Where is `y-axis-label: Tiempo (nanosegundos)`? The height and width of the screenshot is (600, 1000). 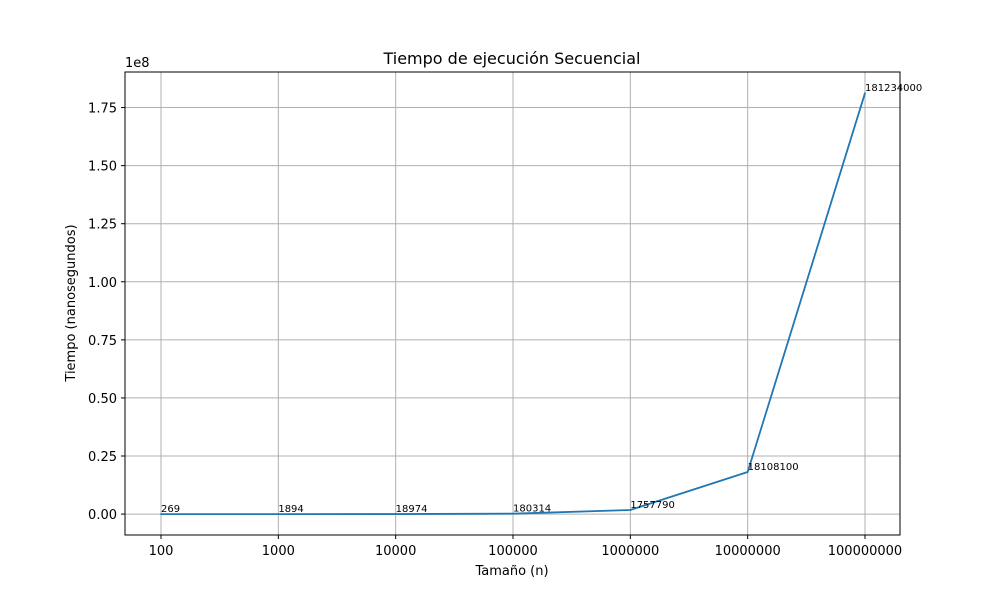
y-axis-label: Tiempo (nanosegundos) is located at coordinates (71, 303).